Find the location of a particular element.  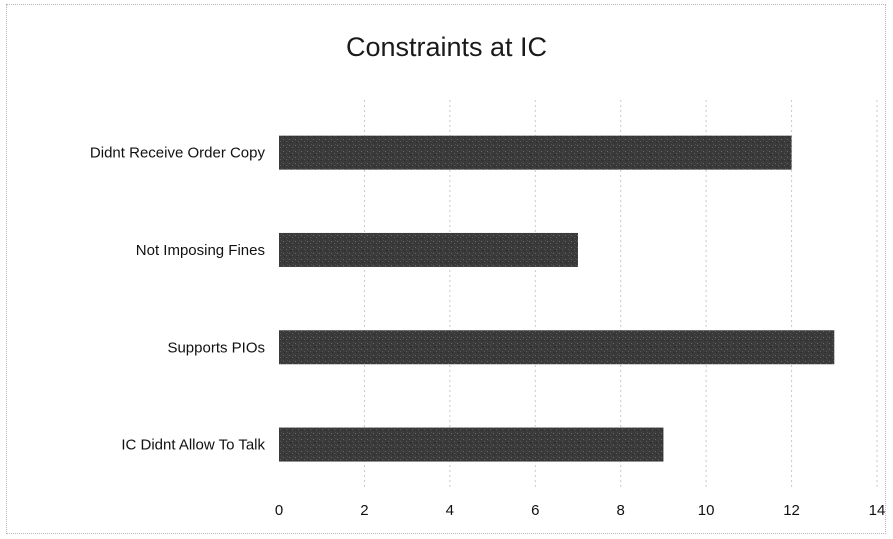

category-label-3: Supports PIOs is located at coordinates (216, 347).